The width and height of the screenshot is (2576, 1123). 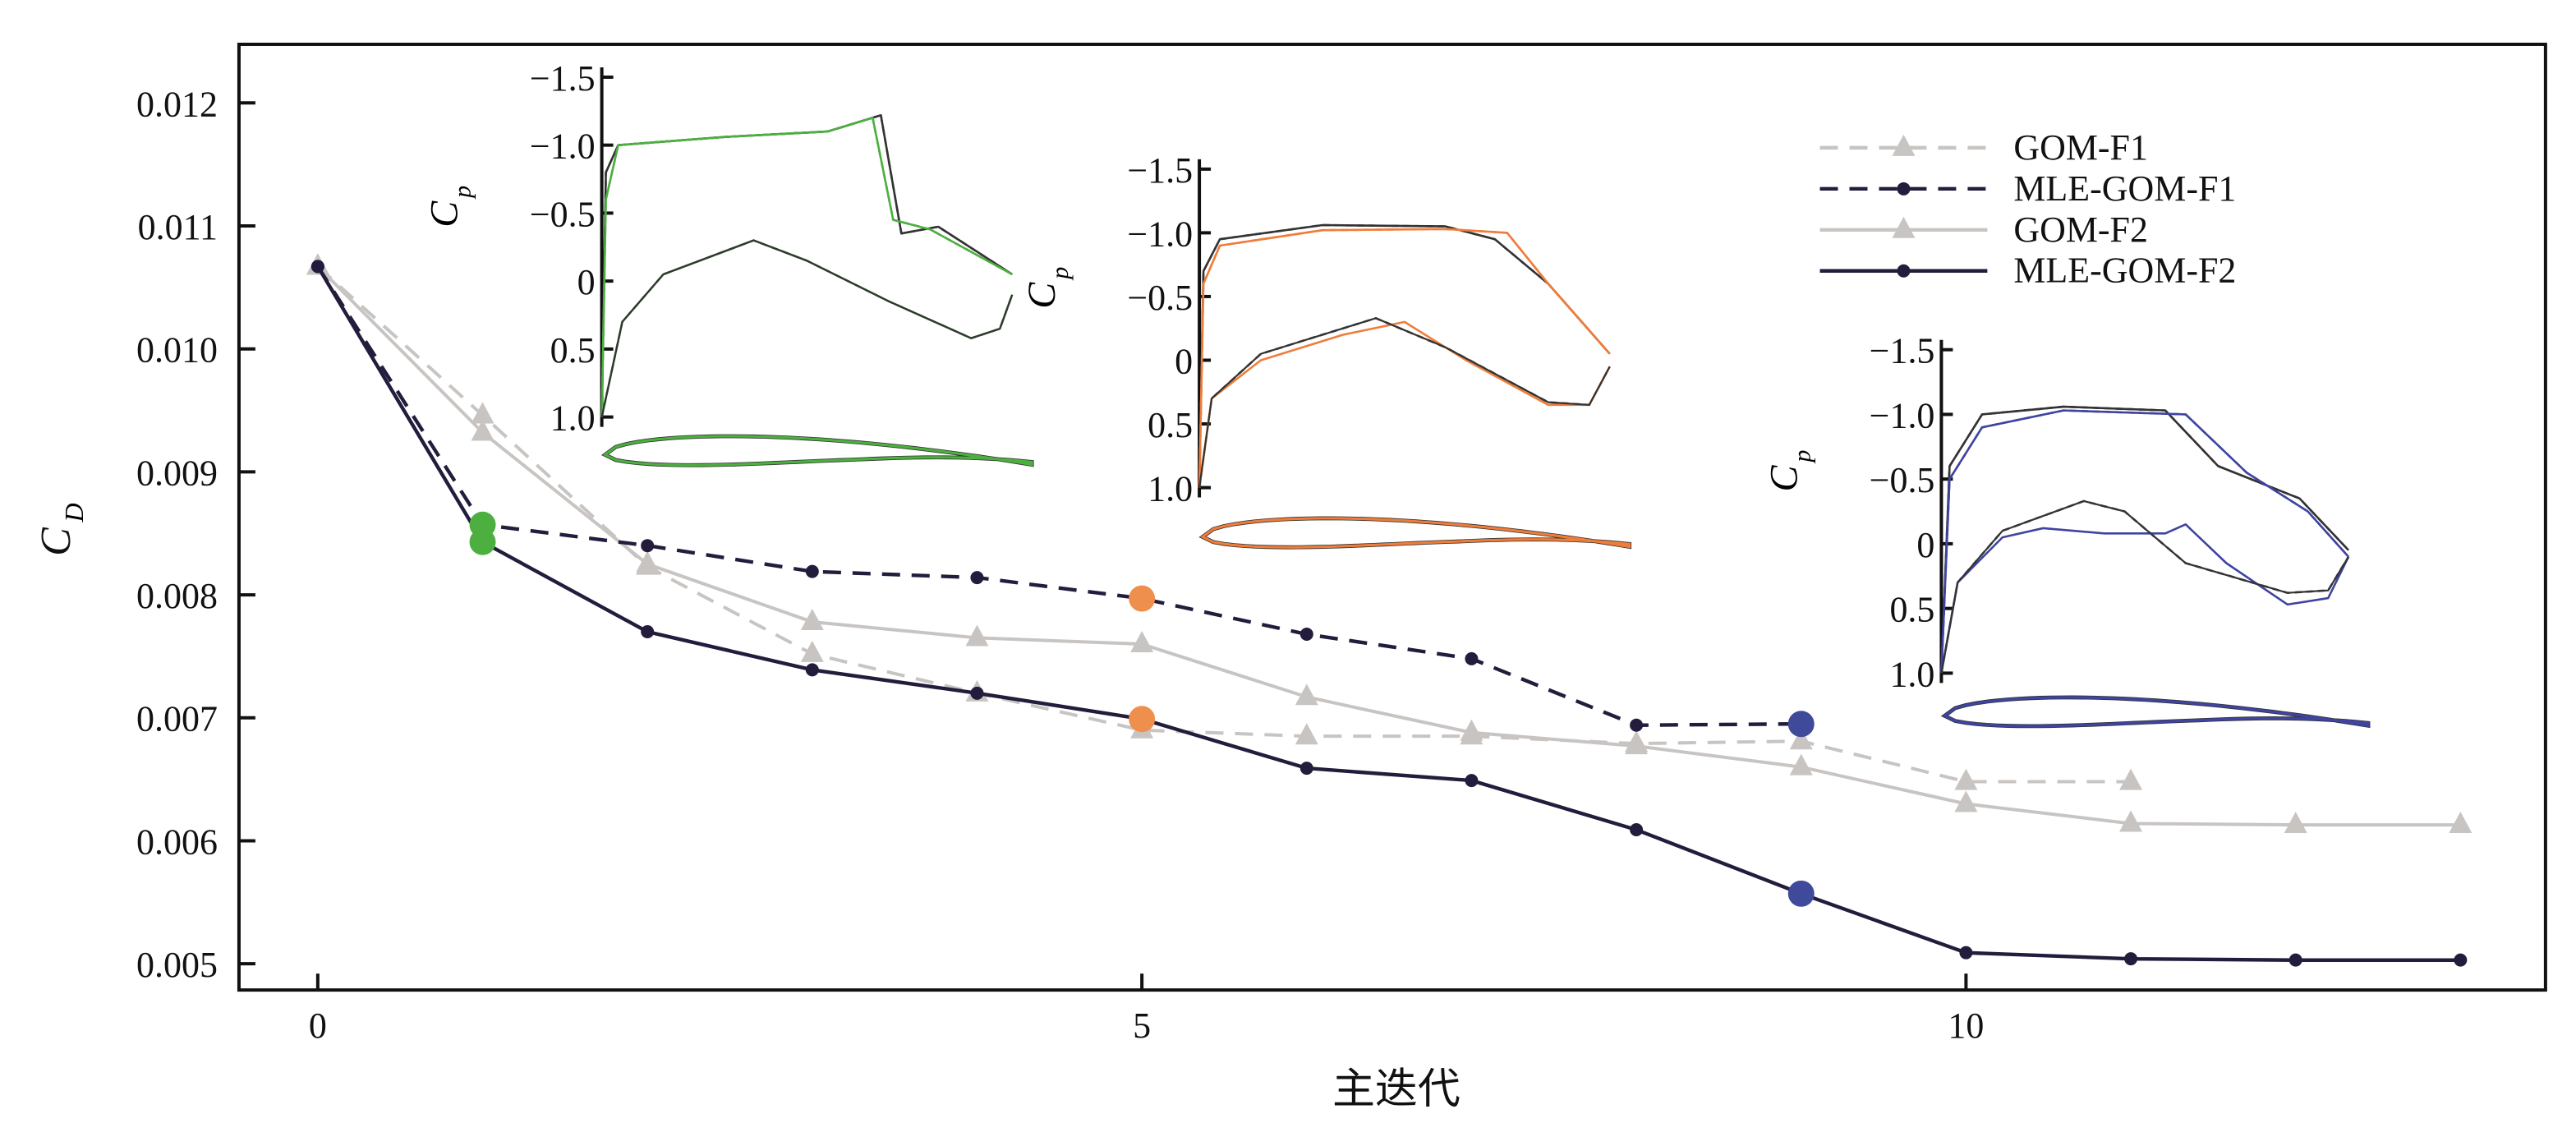 I want to click on svg-text: D, so click(x=74, y=512).